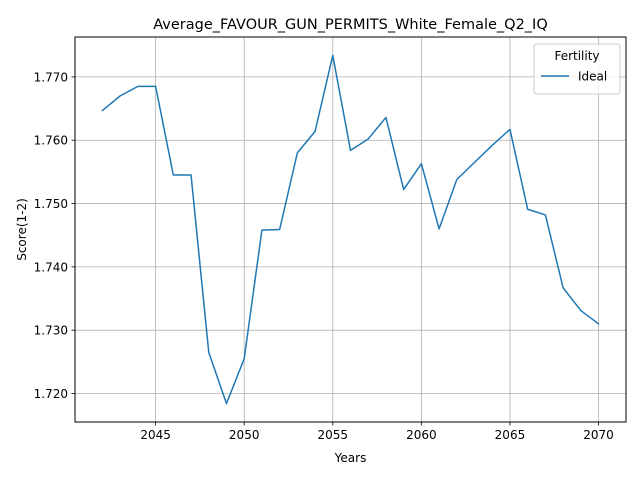 Image resolution: width=640 pixels, height=480 pixels. I want to click on y-tick-label: 1.750, so click(51, 204).